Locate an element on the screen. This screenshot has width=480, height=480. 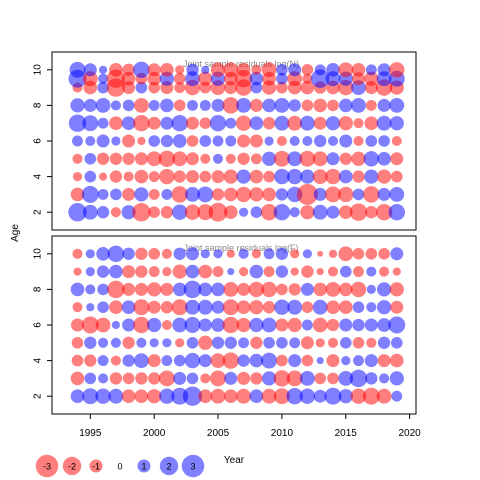
x-tick-label: 2005 is located at coordinates (218, 433).